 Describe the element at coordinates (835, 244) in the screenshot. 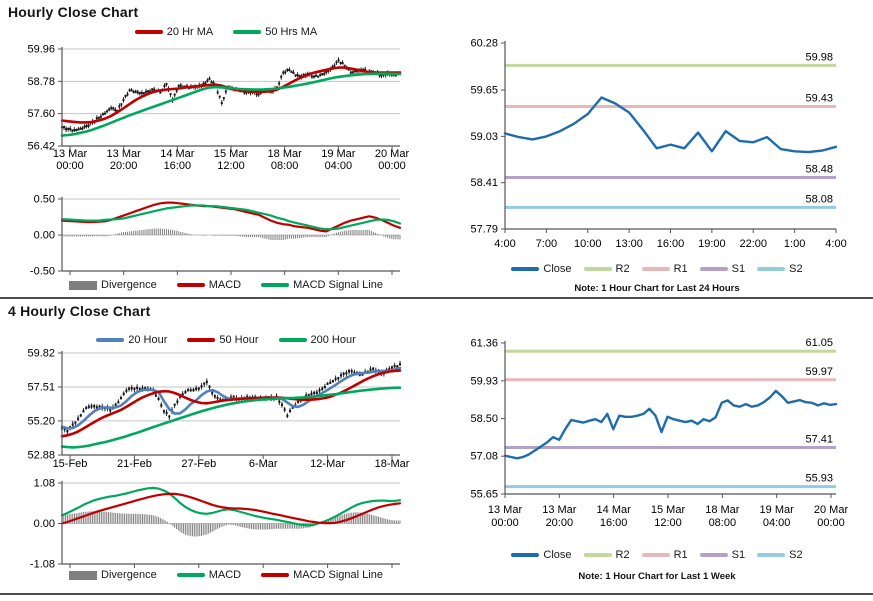

I see `x-tick-label: 4:00` at that location.